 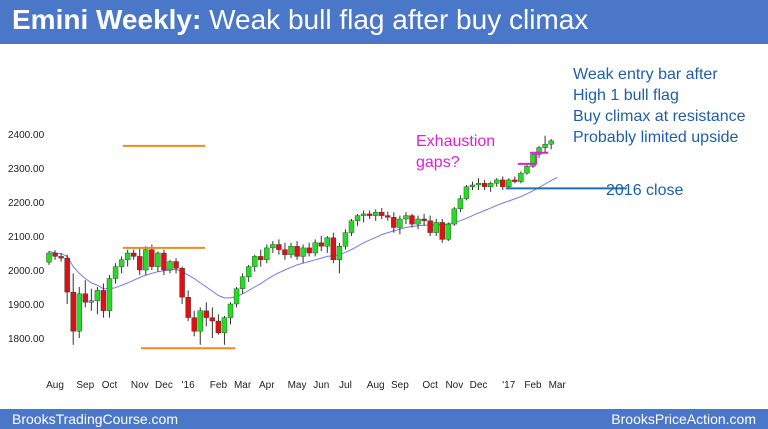 What do you see at coordinates (395, 19) in the screenshot?
I see `title-rest: Weak bull flag after buy climax` at bounding box center [395, 19].